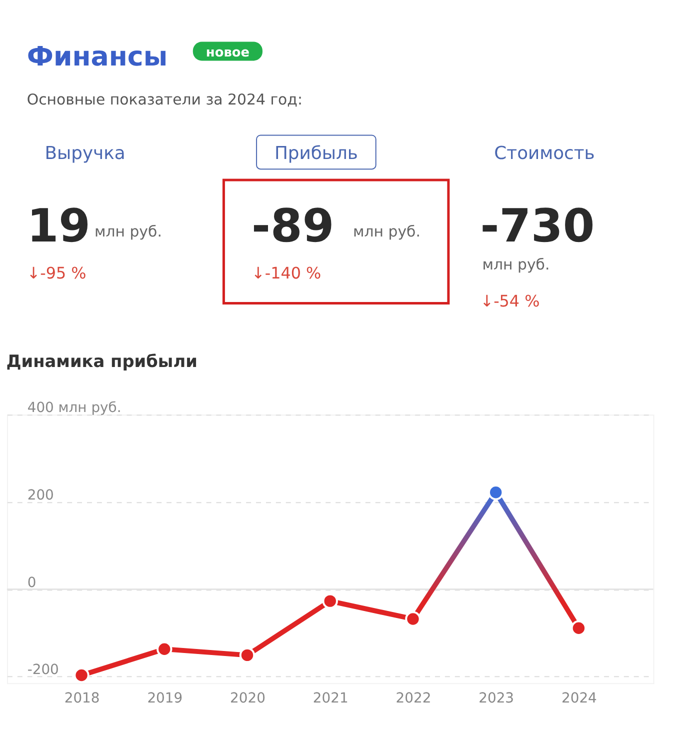  Describe the element at coordinates (293, 226) in the screenshot. I see `text: -89` at that location.